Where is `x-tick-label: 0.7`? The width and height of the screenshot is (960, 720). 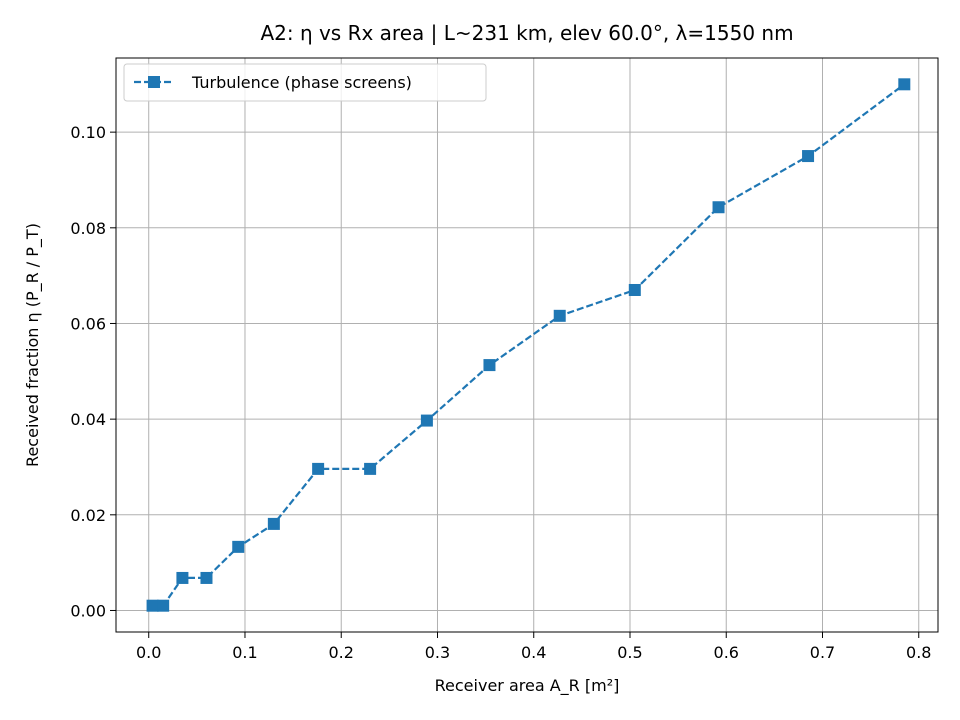 x-tick-label: 0.7 is located at coordinates (822, 652).